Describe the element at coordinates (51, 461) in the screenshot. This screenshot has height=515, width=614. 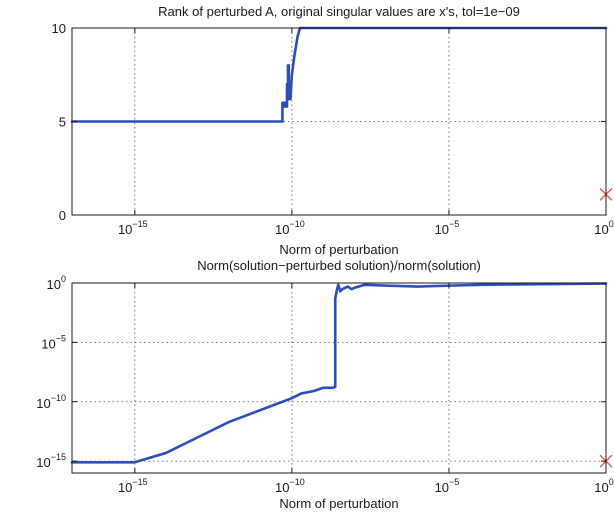
I see `error-y-tick-label: 10⁻¹⁵` at that location.